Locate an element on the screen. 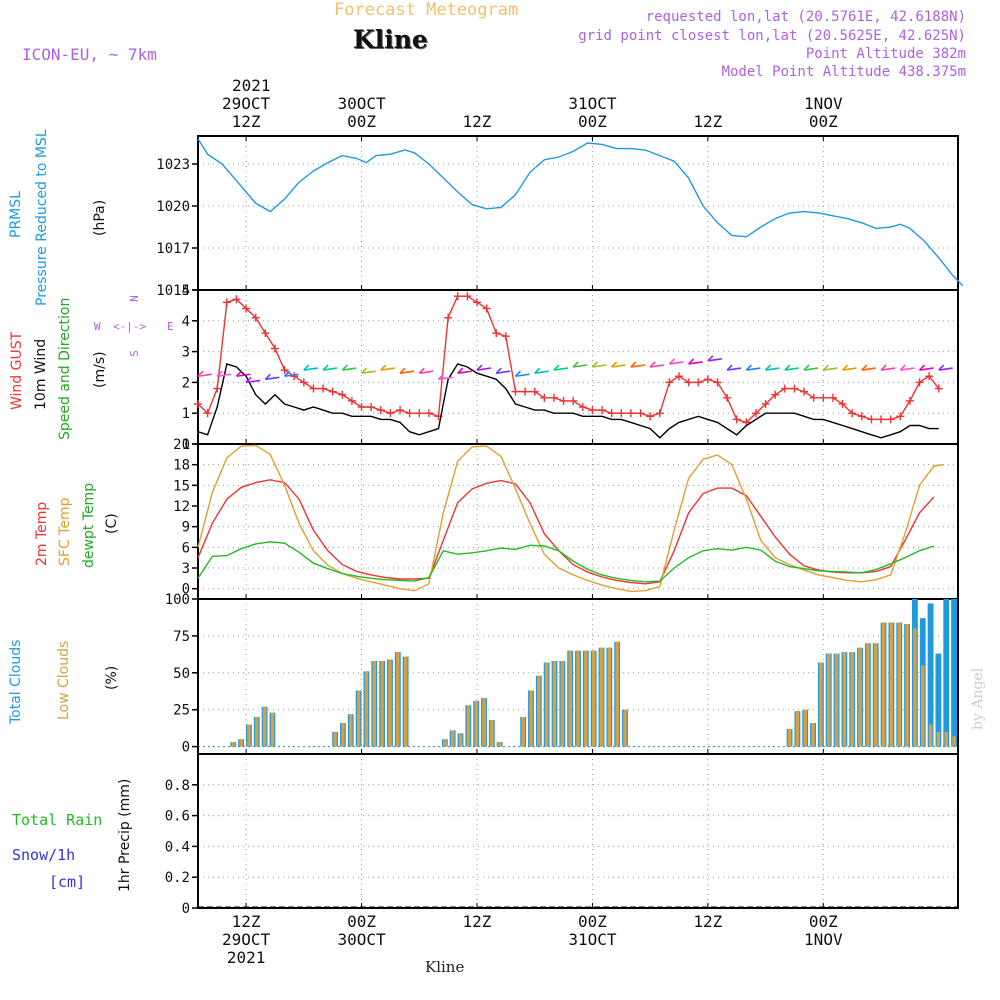  compass-w: W is located at coordinates (97, 326).